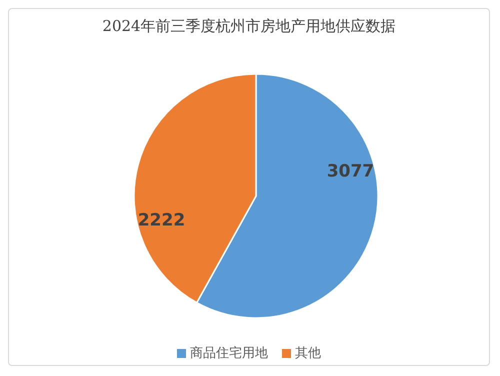 Image resolution: width=500 pixels, height=376 pixels. Describe the element at coordinates (162, 220) in the screenshot. I see `data-label: 2222` at that location.